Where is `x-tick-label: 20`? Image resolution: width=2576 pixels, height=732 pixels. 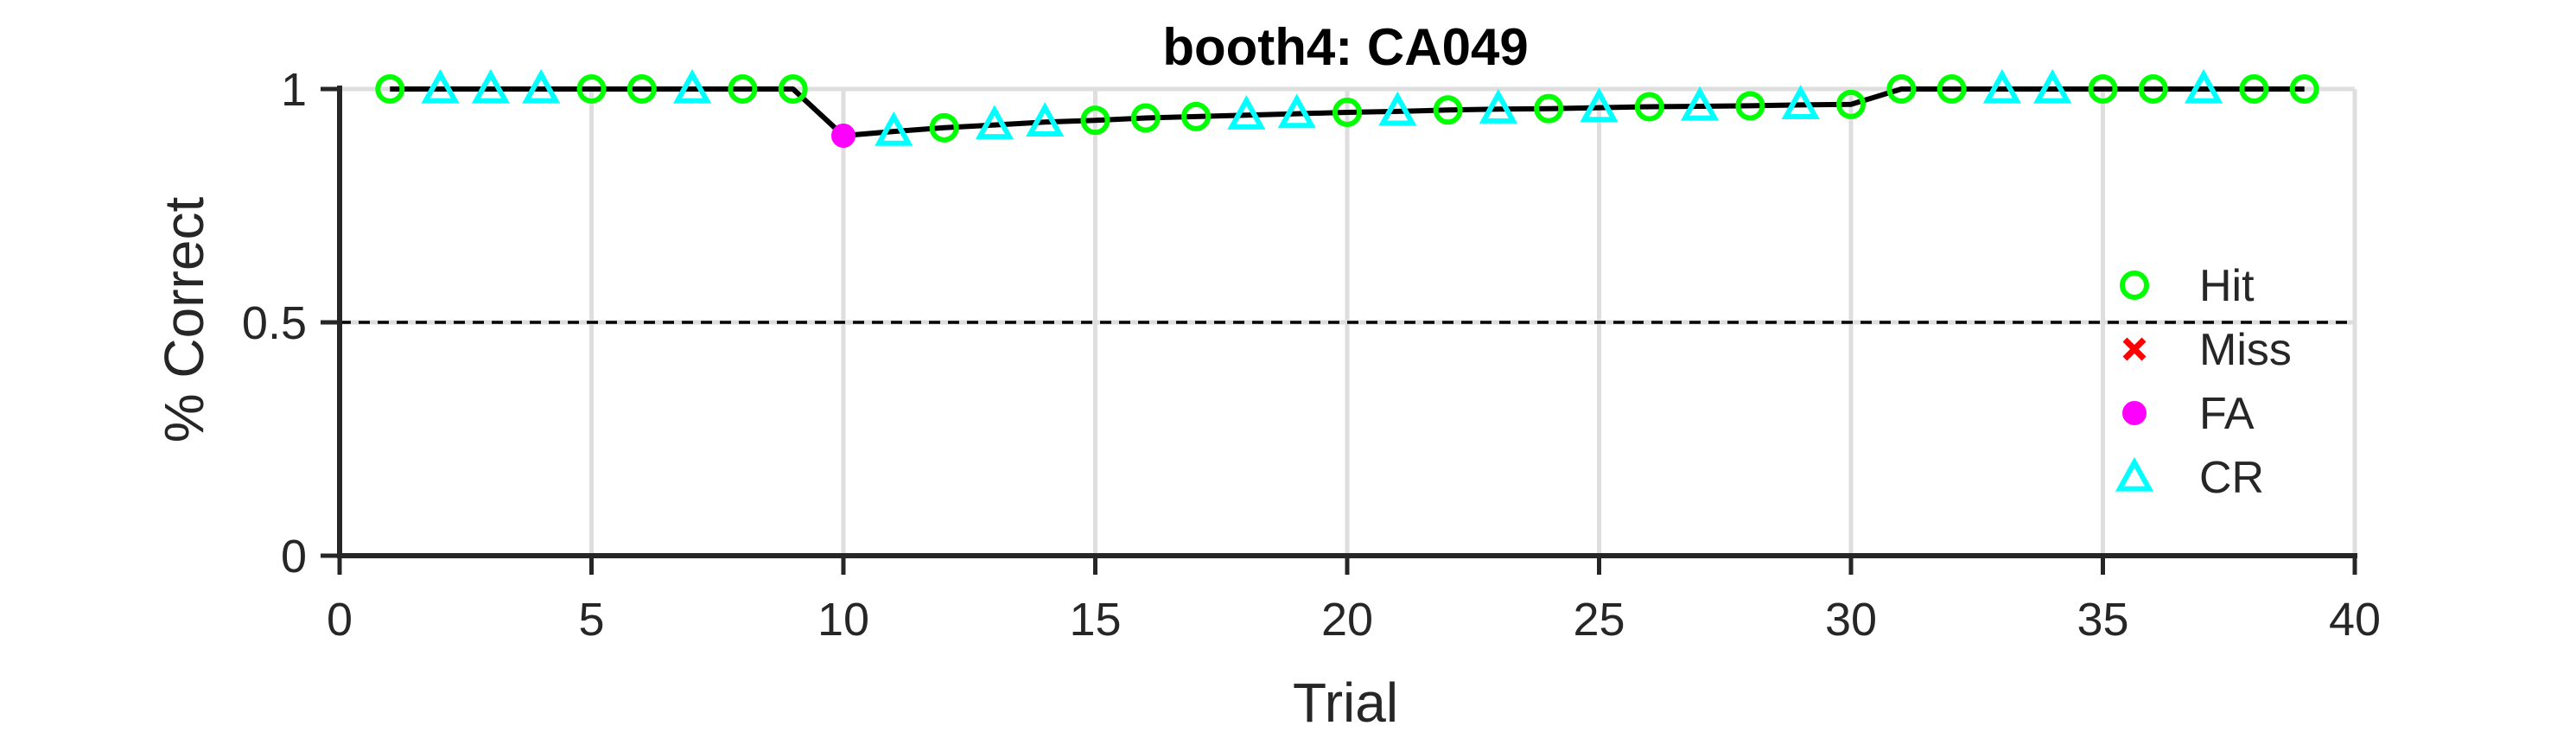 x-tick-label: 20 is located at coordinates (1347, 620).